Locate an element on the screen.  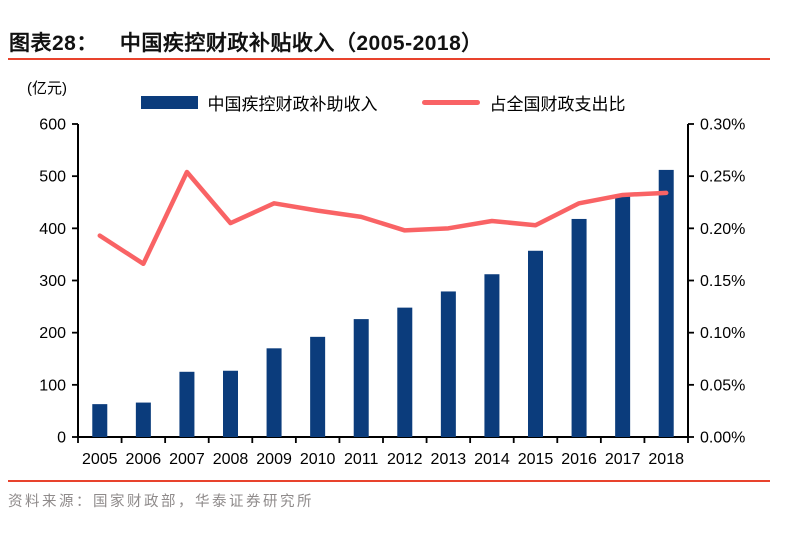
line-series-path is located at coordinates (383, 218).